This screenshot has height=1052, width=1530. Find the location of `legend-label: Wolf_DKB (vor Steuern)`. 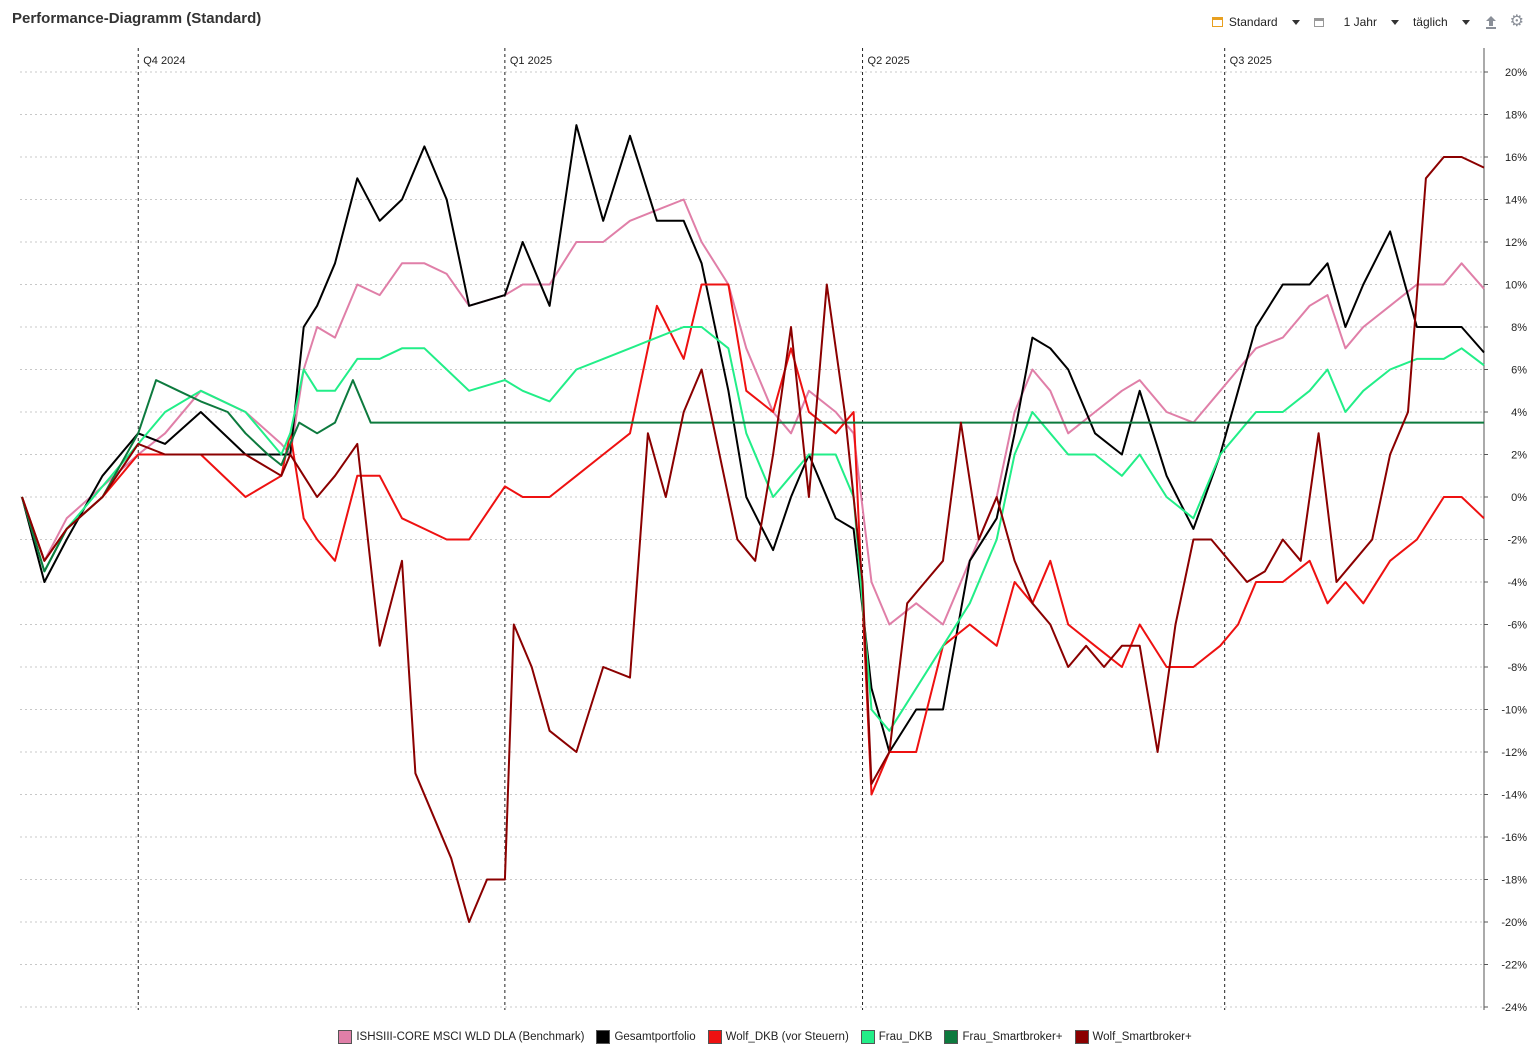

legend-label: Wolf_DKB (vor Steuern) is located at coordinates (787, 1037).